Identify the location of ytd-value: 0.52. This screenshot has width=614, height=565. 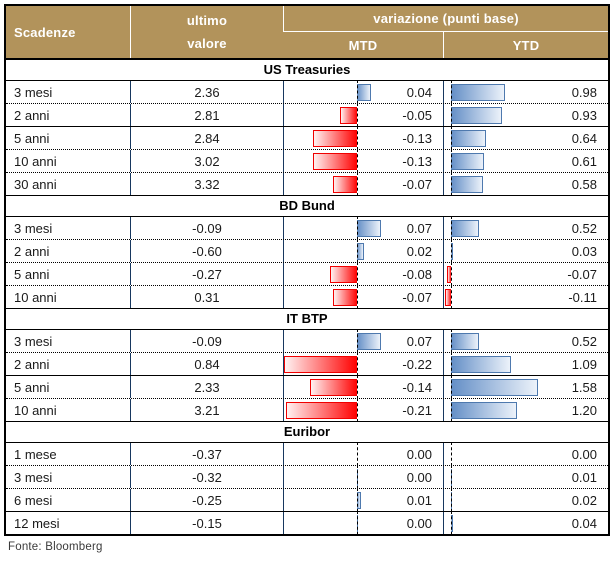
(584, 341).